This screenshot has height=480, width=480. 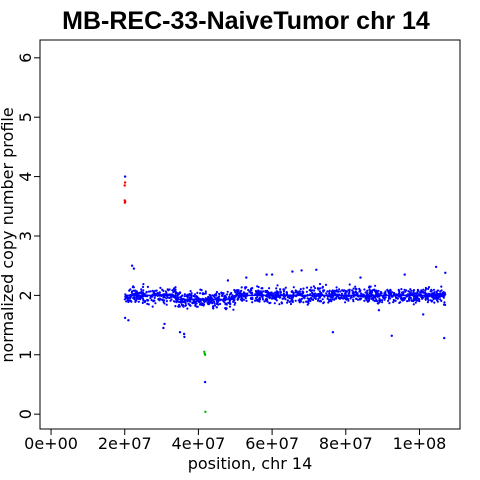 What do you see at coordinates (204, 351) in the screenshot?
I see `data-point-loss` at bounding box center [204, 351].